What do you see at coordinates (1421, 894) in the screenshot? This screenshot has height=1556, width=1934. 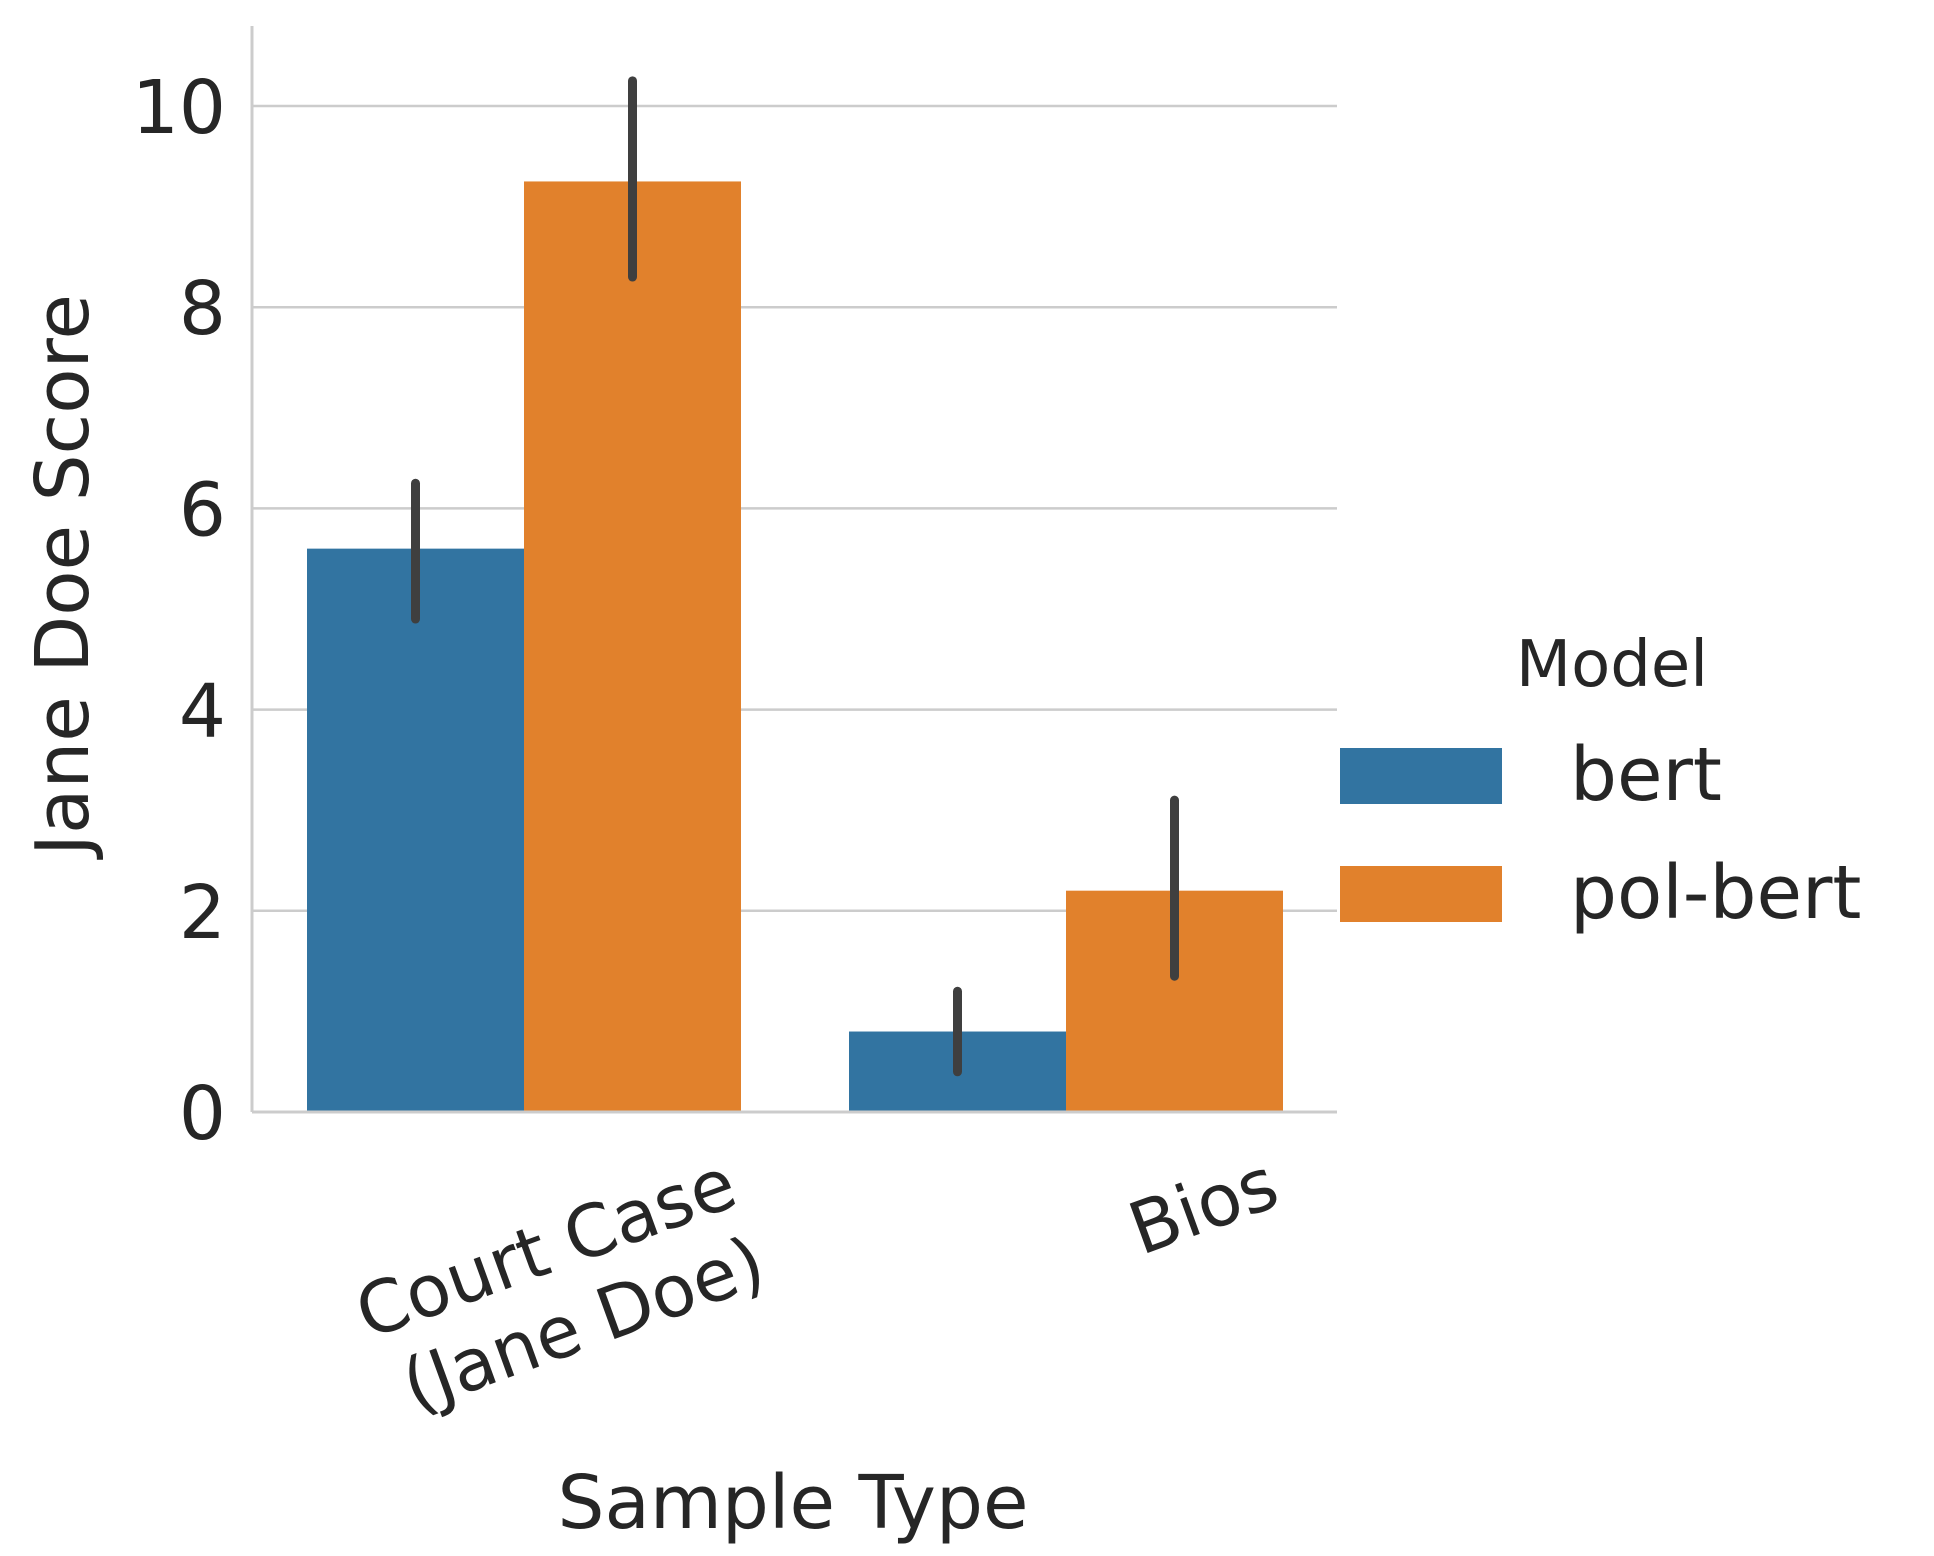 I see `legend-swatch-pol-bert` at bounding box center [1421, 894].